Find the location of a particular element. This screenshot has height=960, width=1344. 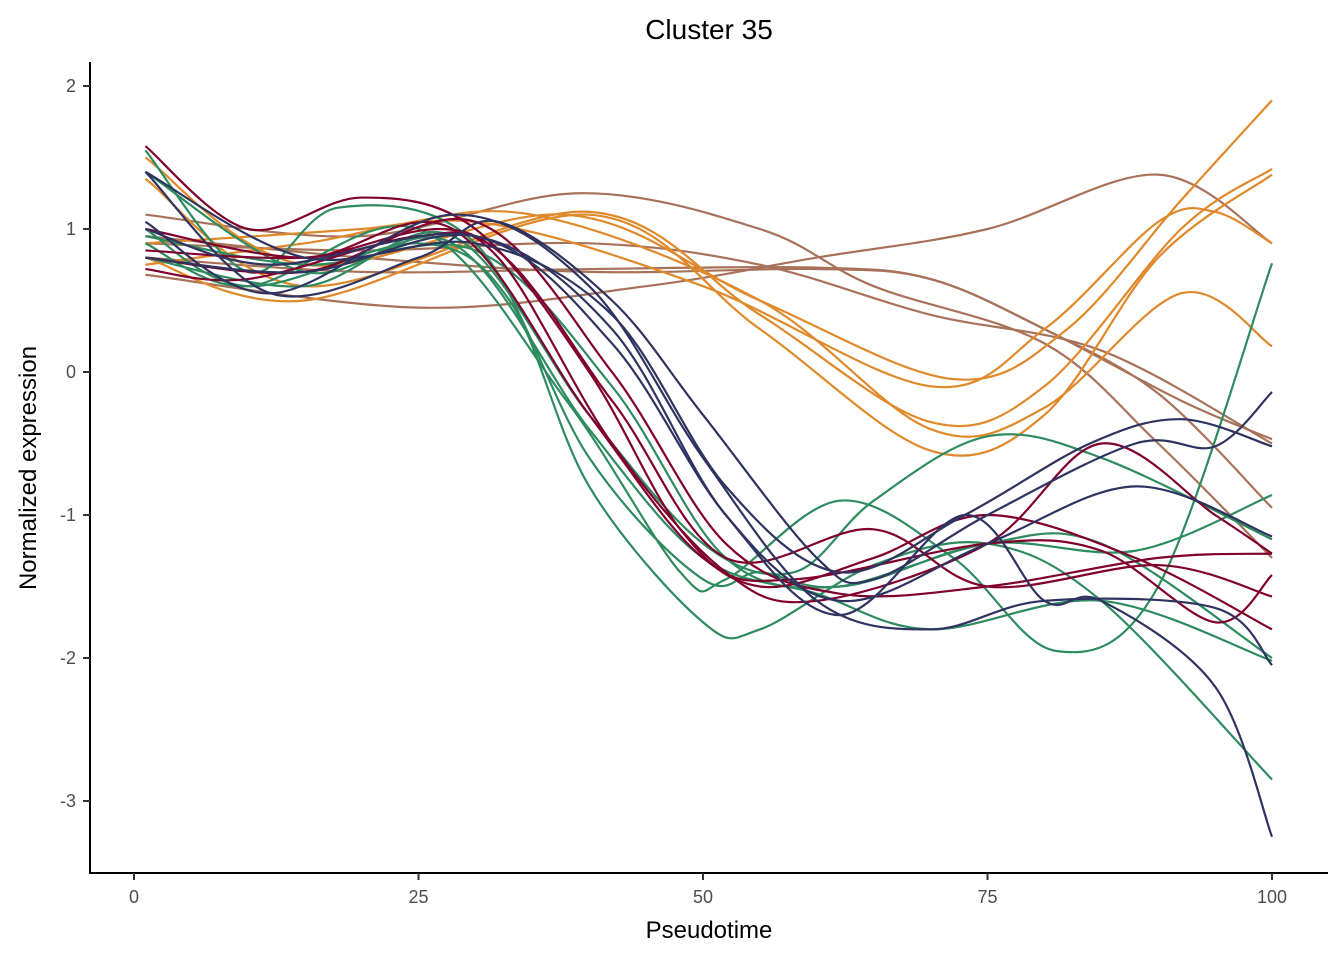

y-tick-label: -3 is located at coordinates (68, 801).